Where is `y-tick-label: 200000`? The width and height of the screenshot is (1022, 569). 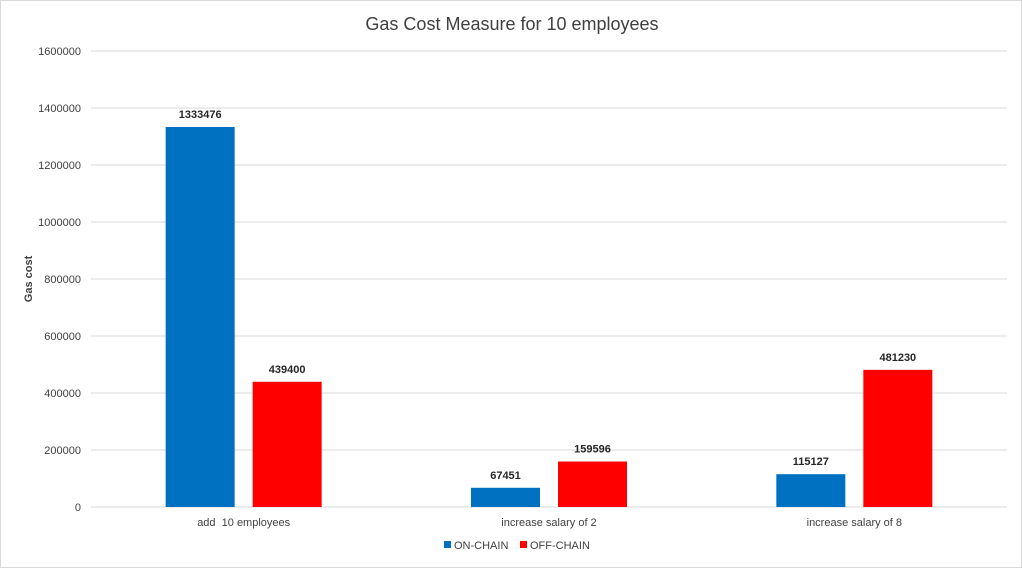 y-tick-label: 200000 is located at coordinates (62, 451).